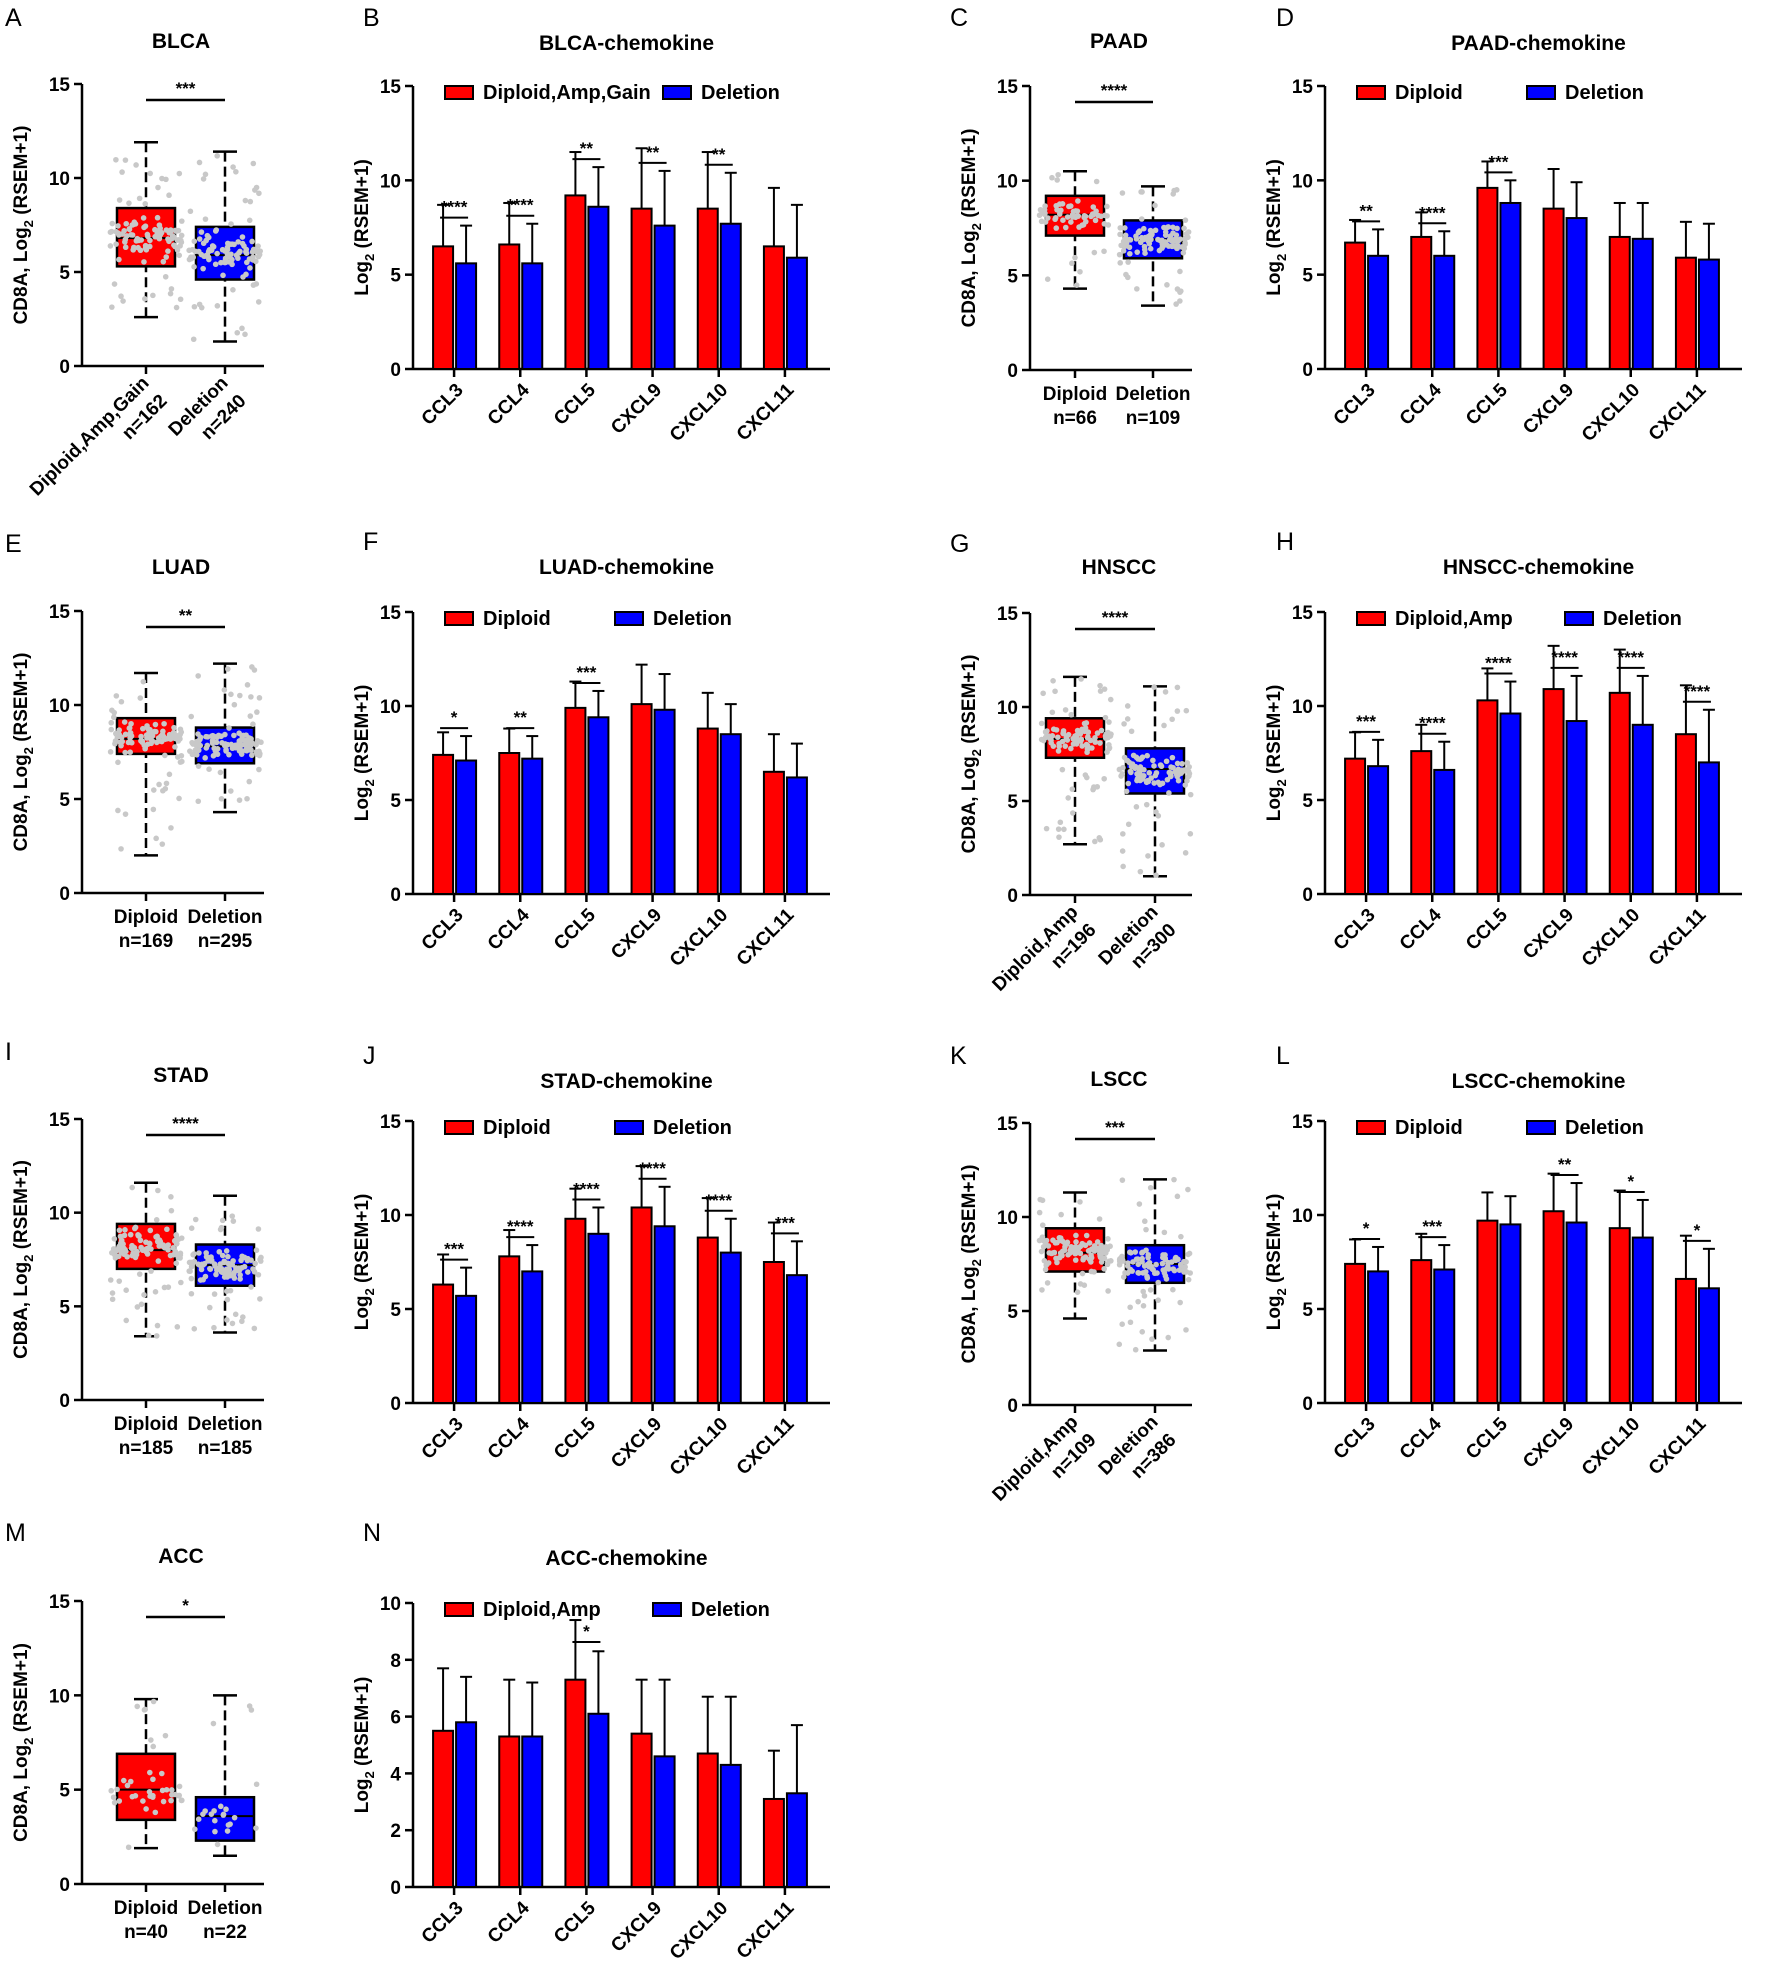 This screenshot has width=1773, height=1972. I want to click on y-tick-label: 4, so click(395, 1774).